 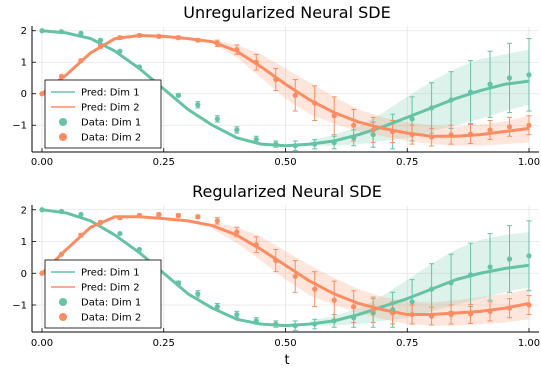 I want to click on bottom-x-axis-label: t, so click(x=286, y=360).